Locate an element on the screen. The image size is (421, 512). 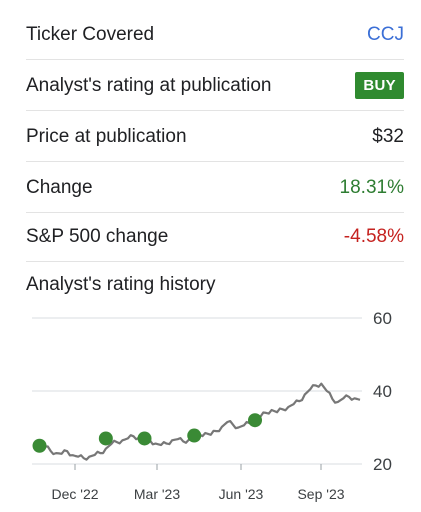
price-value: $32 is located at coordinates (388, 136).